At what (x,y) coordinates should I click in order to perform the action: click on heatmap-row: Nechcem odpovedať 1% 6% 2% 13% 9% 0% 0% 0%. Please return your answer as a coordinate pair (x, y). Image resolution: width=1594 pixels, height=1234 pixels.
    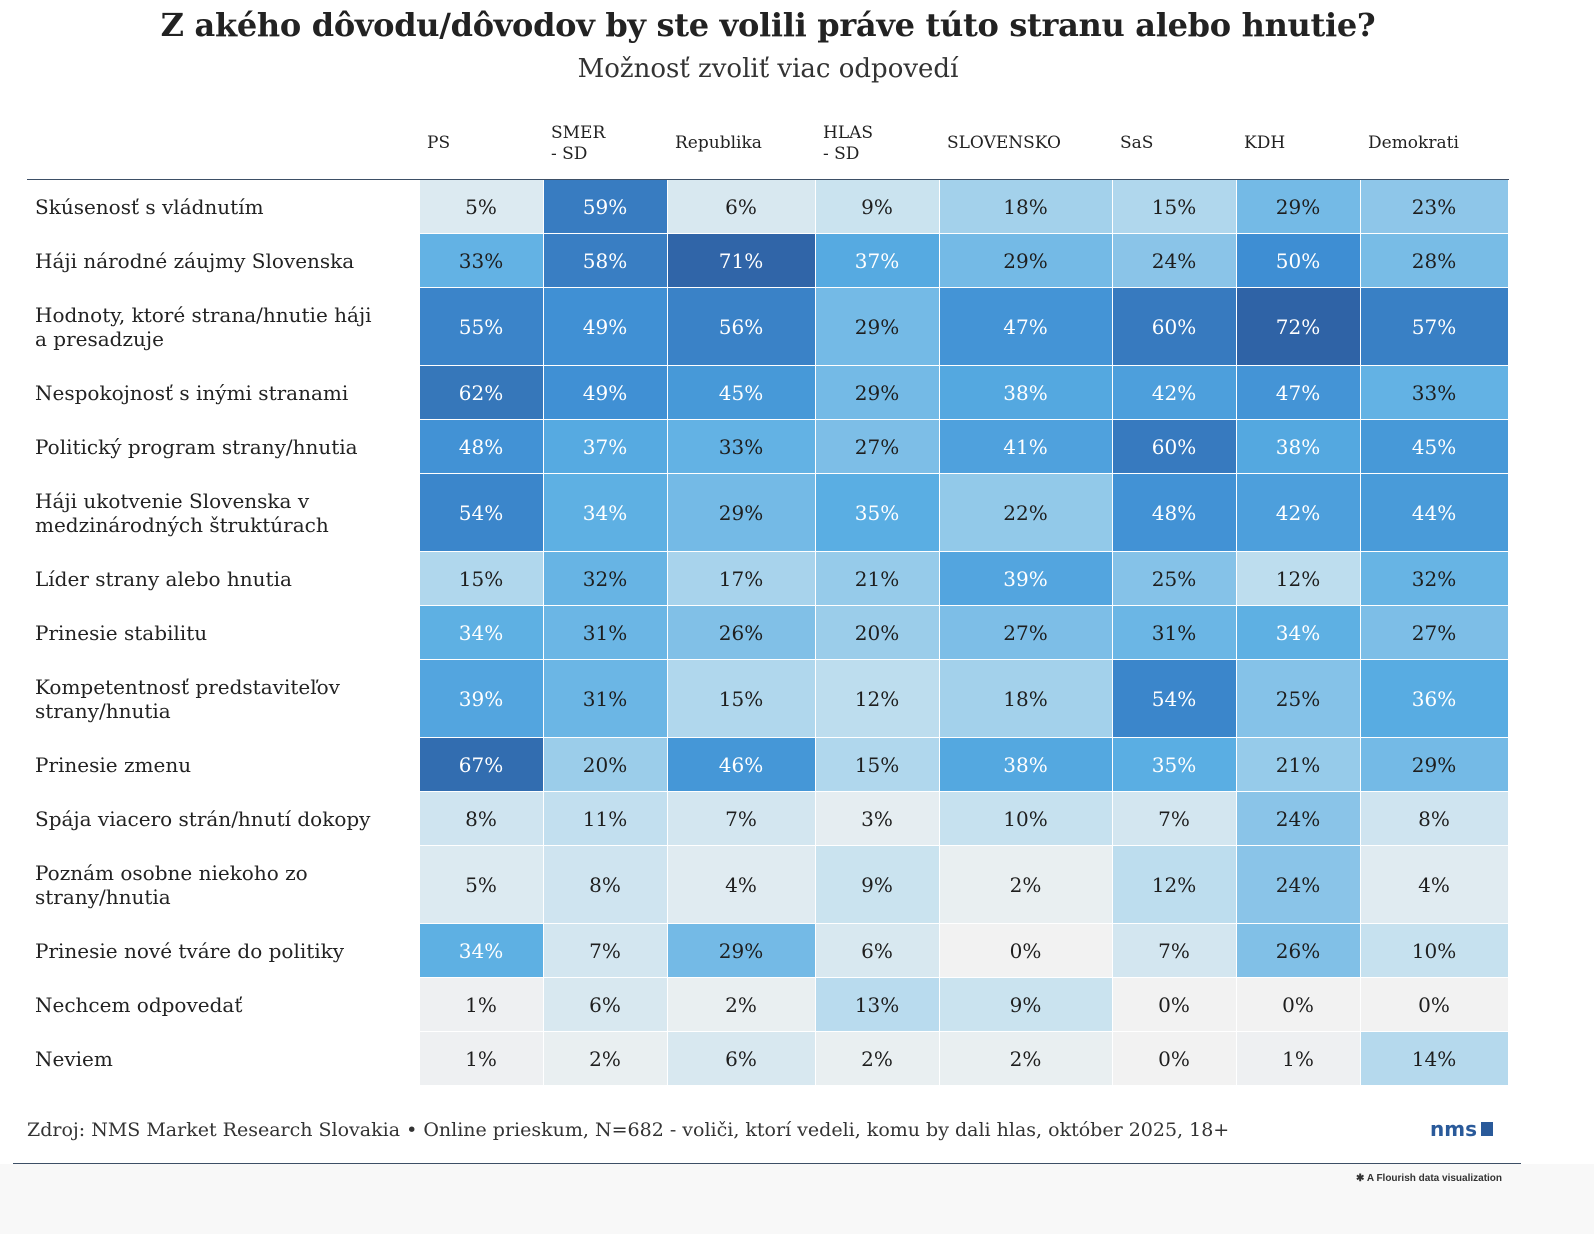
    Looking at the image, I should click on (768, 1004).